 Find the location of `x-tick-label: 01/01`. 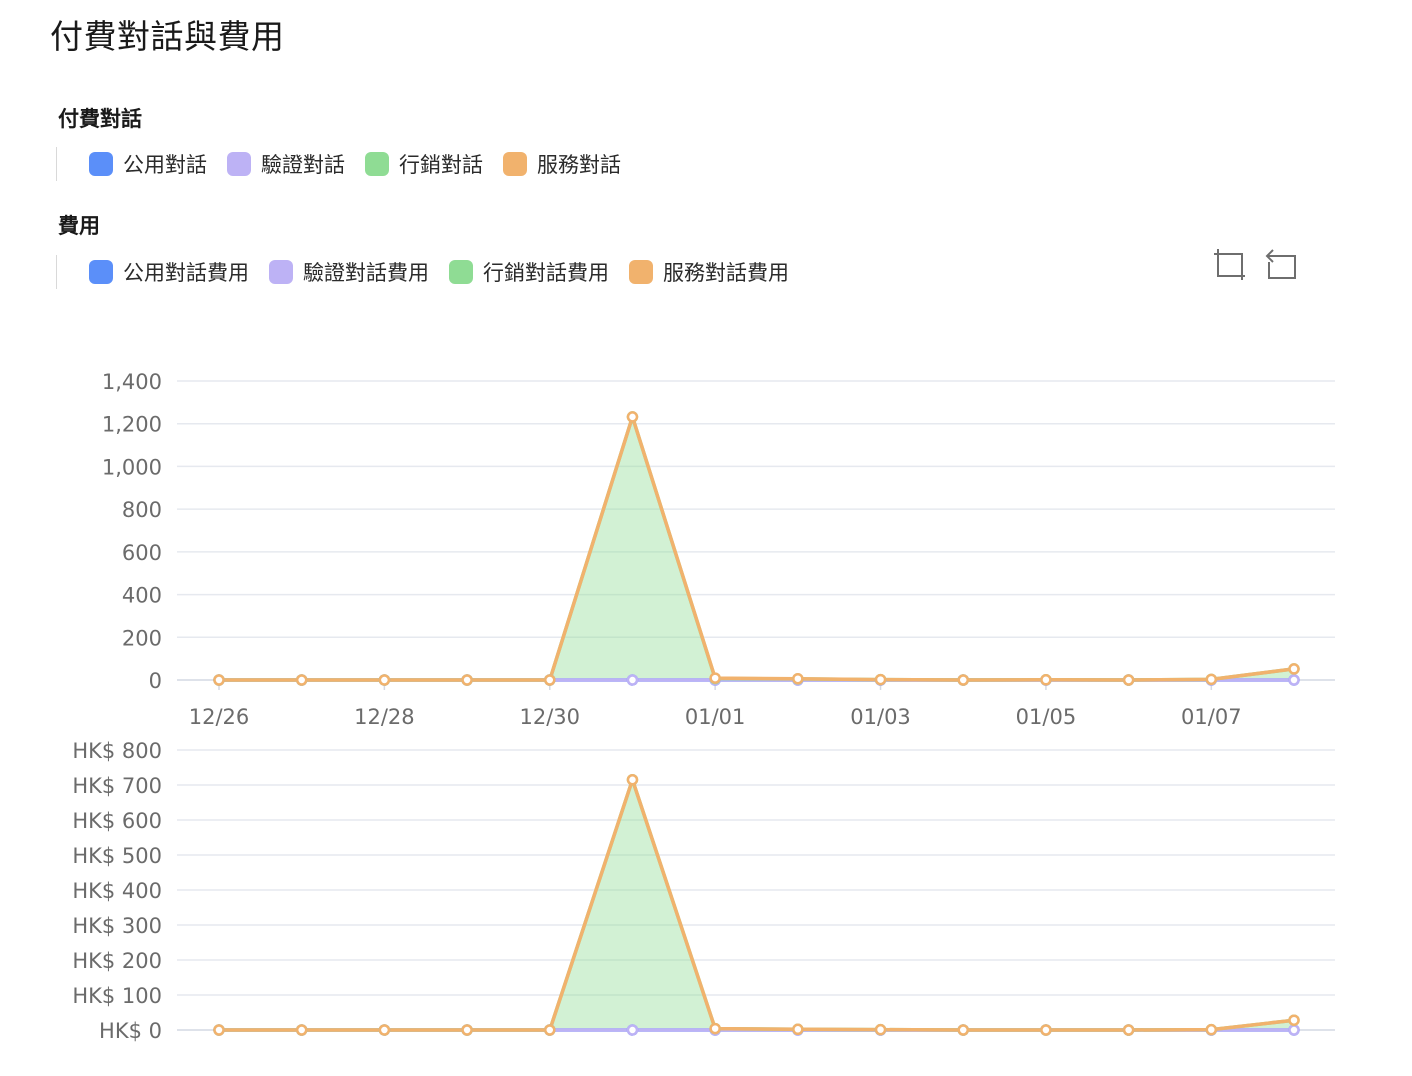

x-tick-label: 01/01 is located at coordinates (715, 717).